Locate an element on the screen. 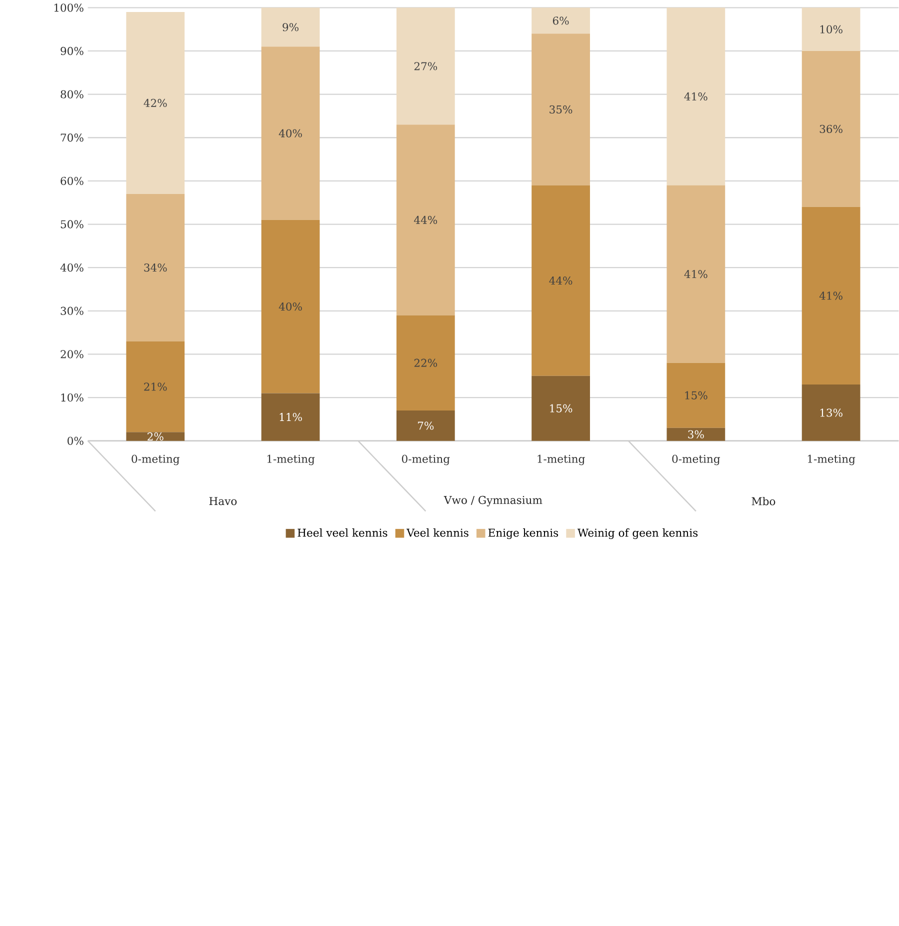 The width and height of the screenshot is (899, 926). legend-label: Heel veel kennis is located at coordinates (343, 532).